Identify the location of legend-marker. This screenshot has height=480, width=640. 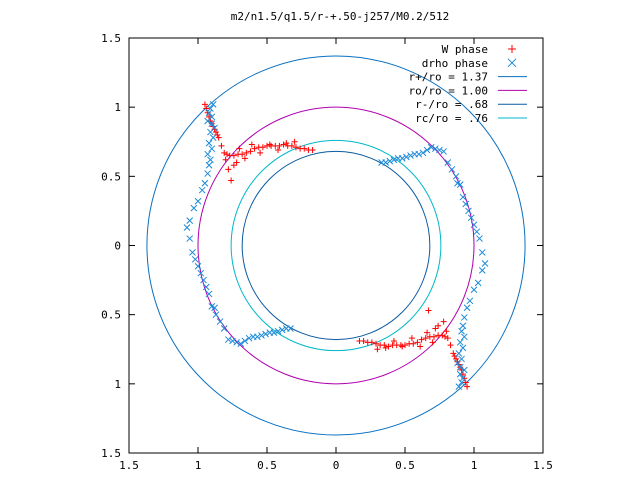
(512, 49).